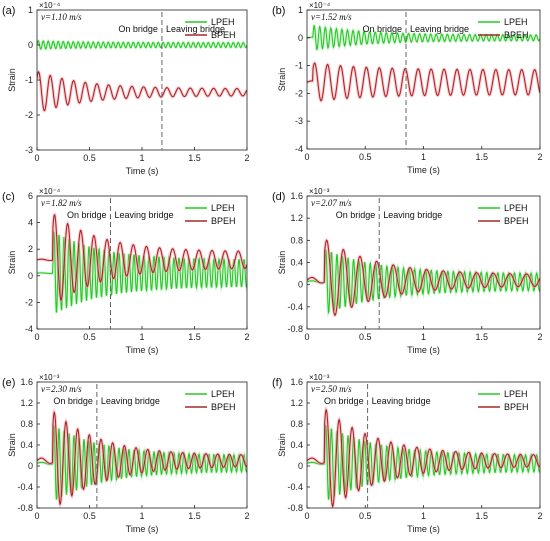  What do you see at coordinates (29, 80) in the screenshot?
I see `y-tick-label: -1` at bounding box center [29, 80].